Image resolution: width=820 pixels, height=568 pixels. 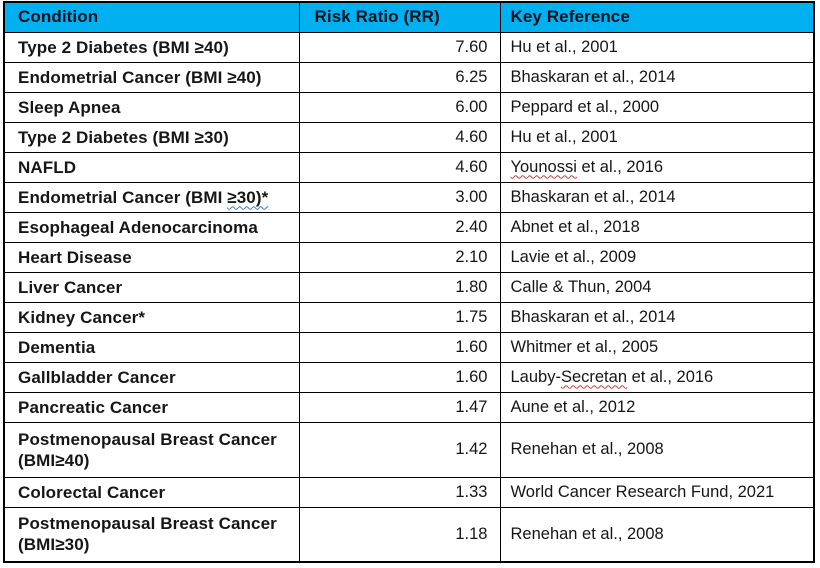 I want to click on risk-ratio-cell: 2.40, so click(x=399, y=227).